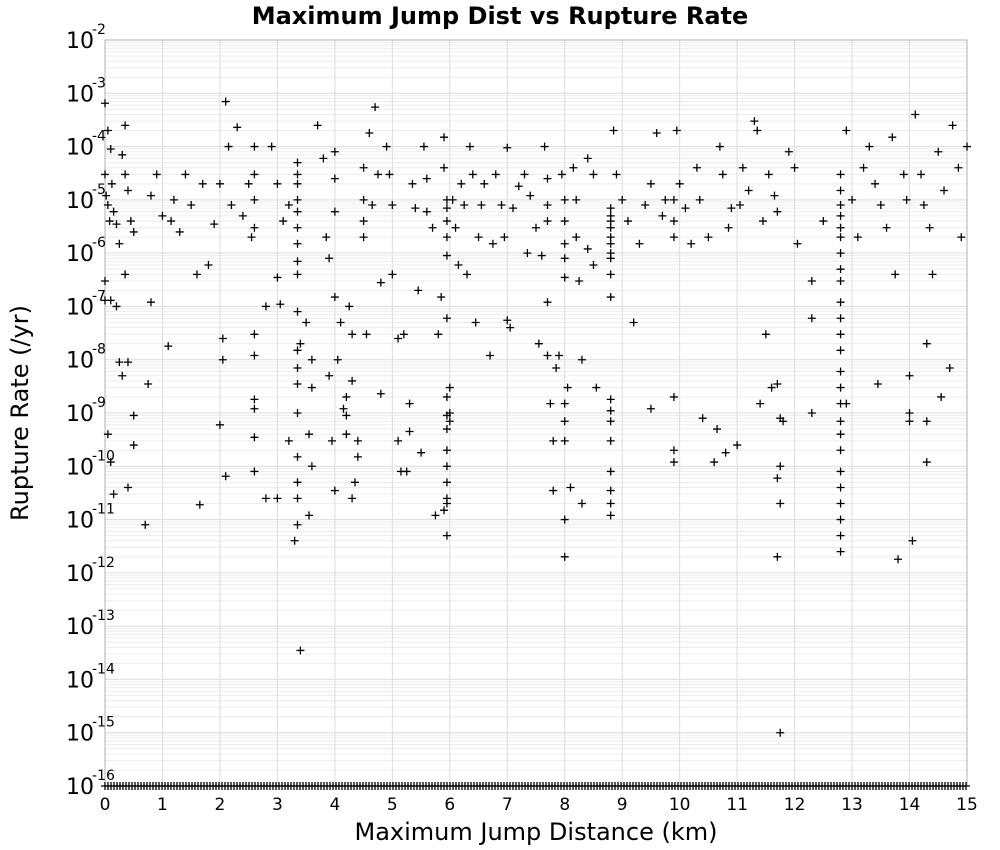 This screenshot has width=1000, height=850. Describe the element at coordinates (99, 243) in the screenshot. I see `y-tick-exponent: -6` at that location.